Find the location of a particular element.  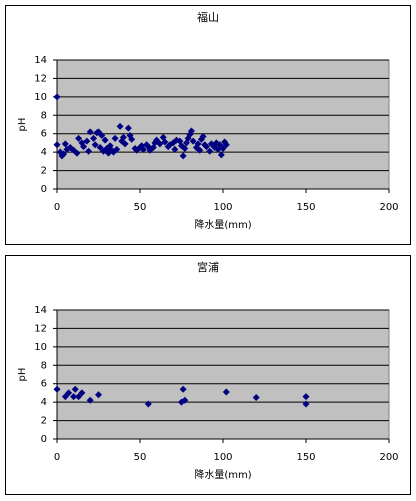

chart-title: 福山 is located at coordinates (208, 17).